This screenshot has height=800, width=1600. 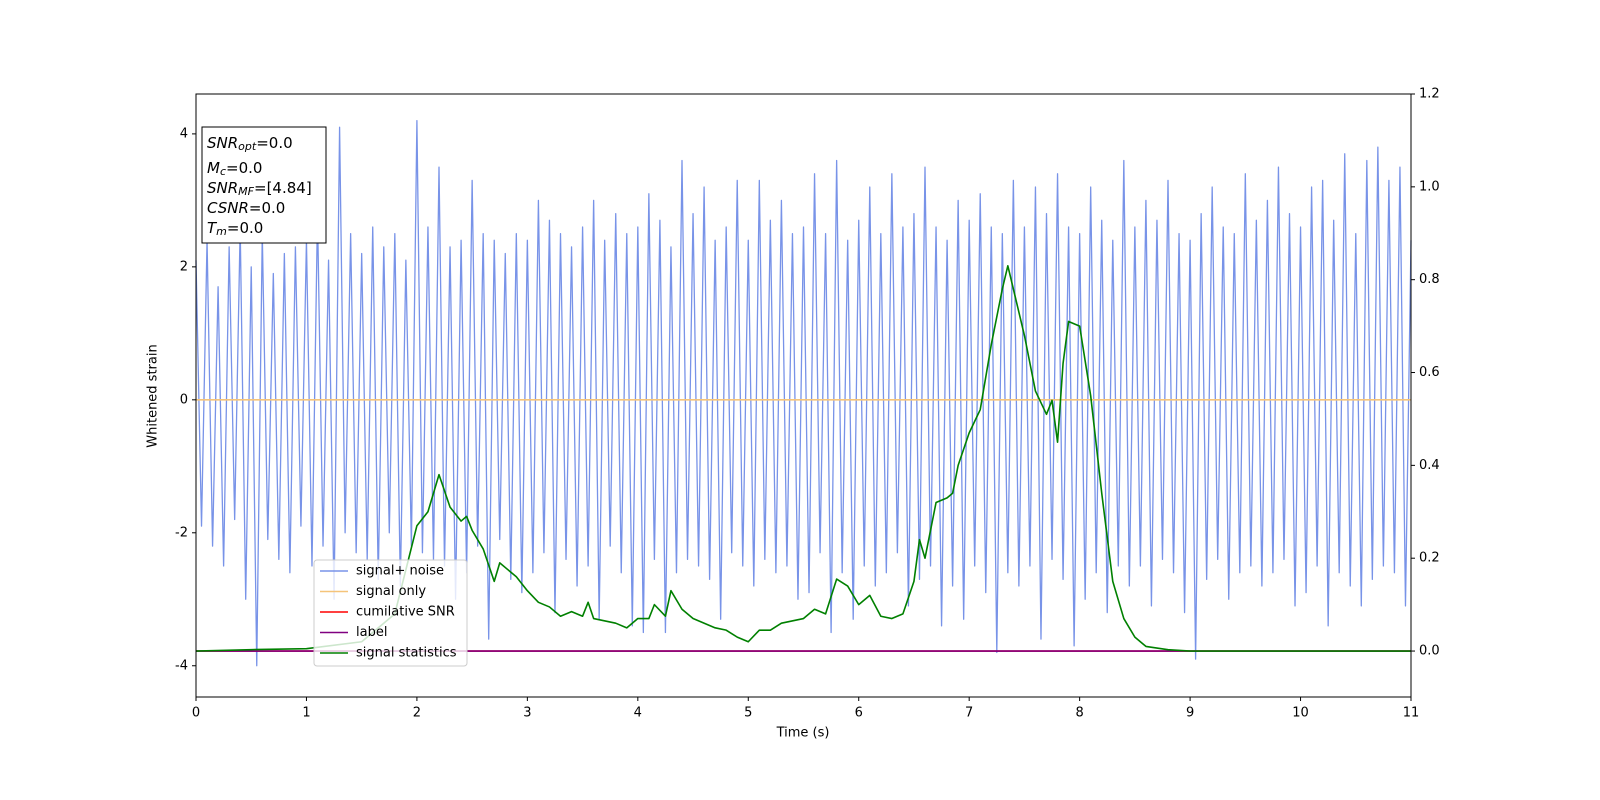 I want to click on annotation-frame, so click(x=264, y=185).